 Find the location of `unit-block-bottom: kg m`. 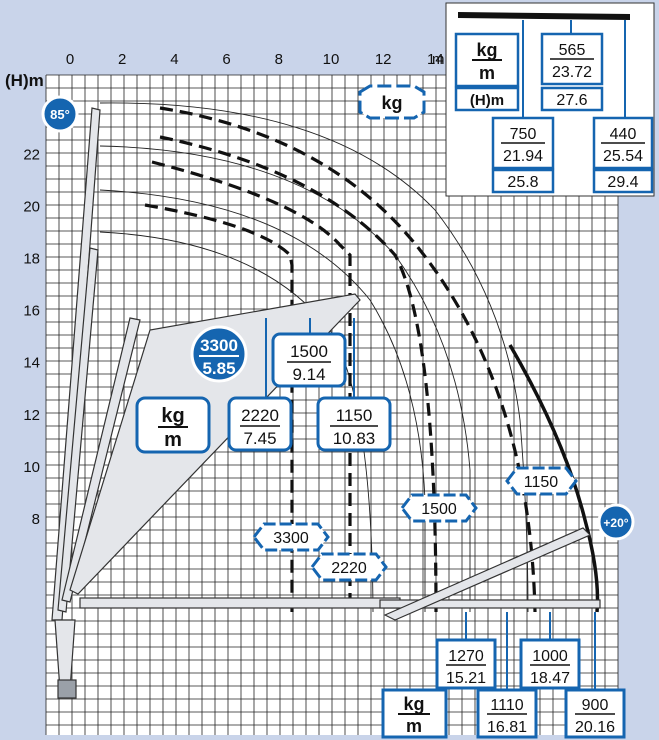

unit-block-bottom: kg m is located at coordinates (414, 713).